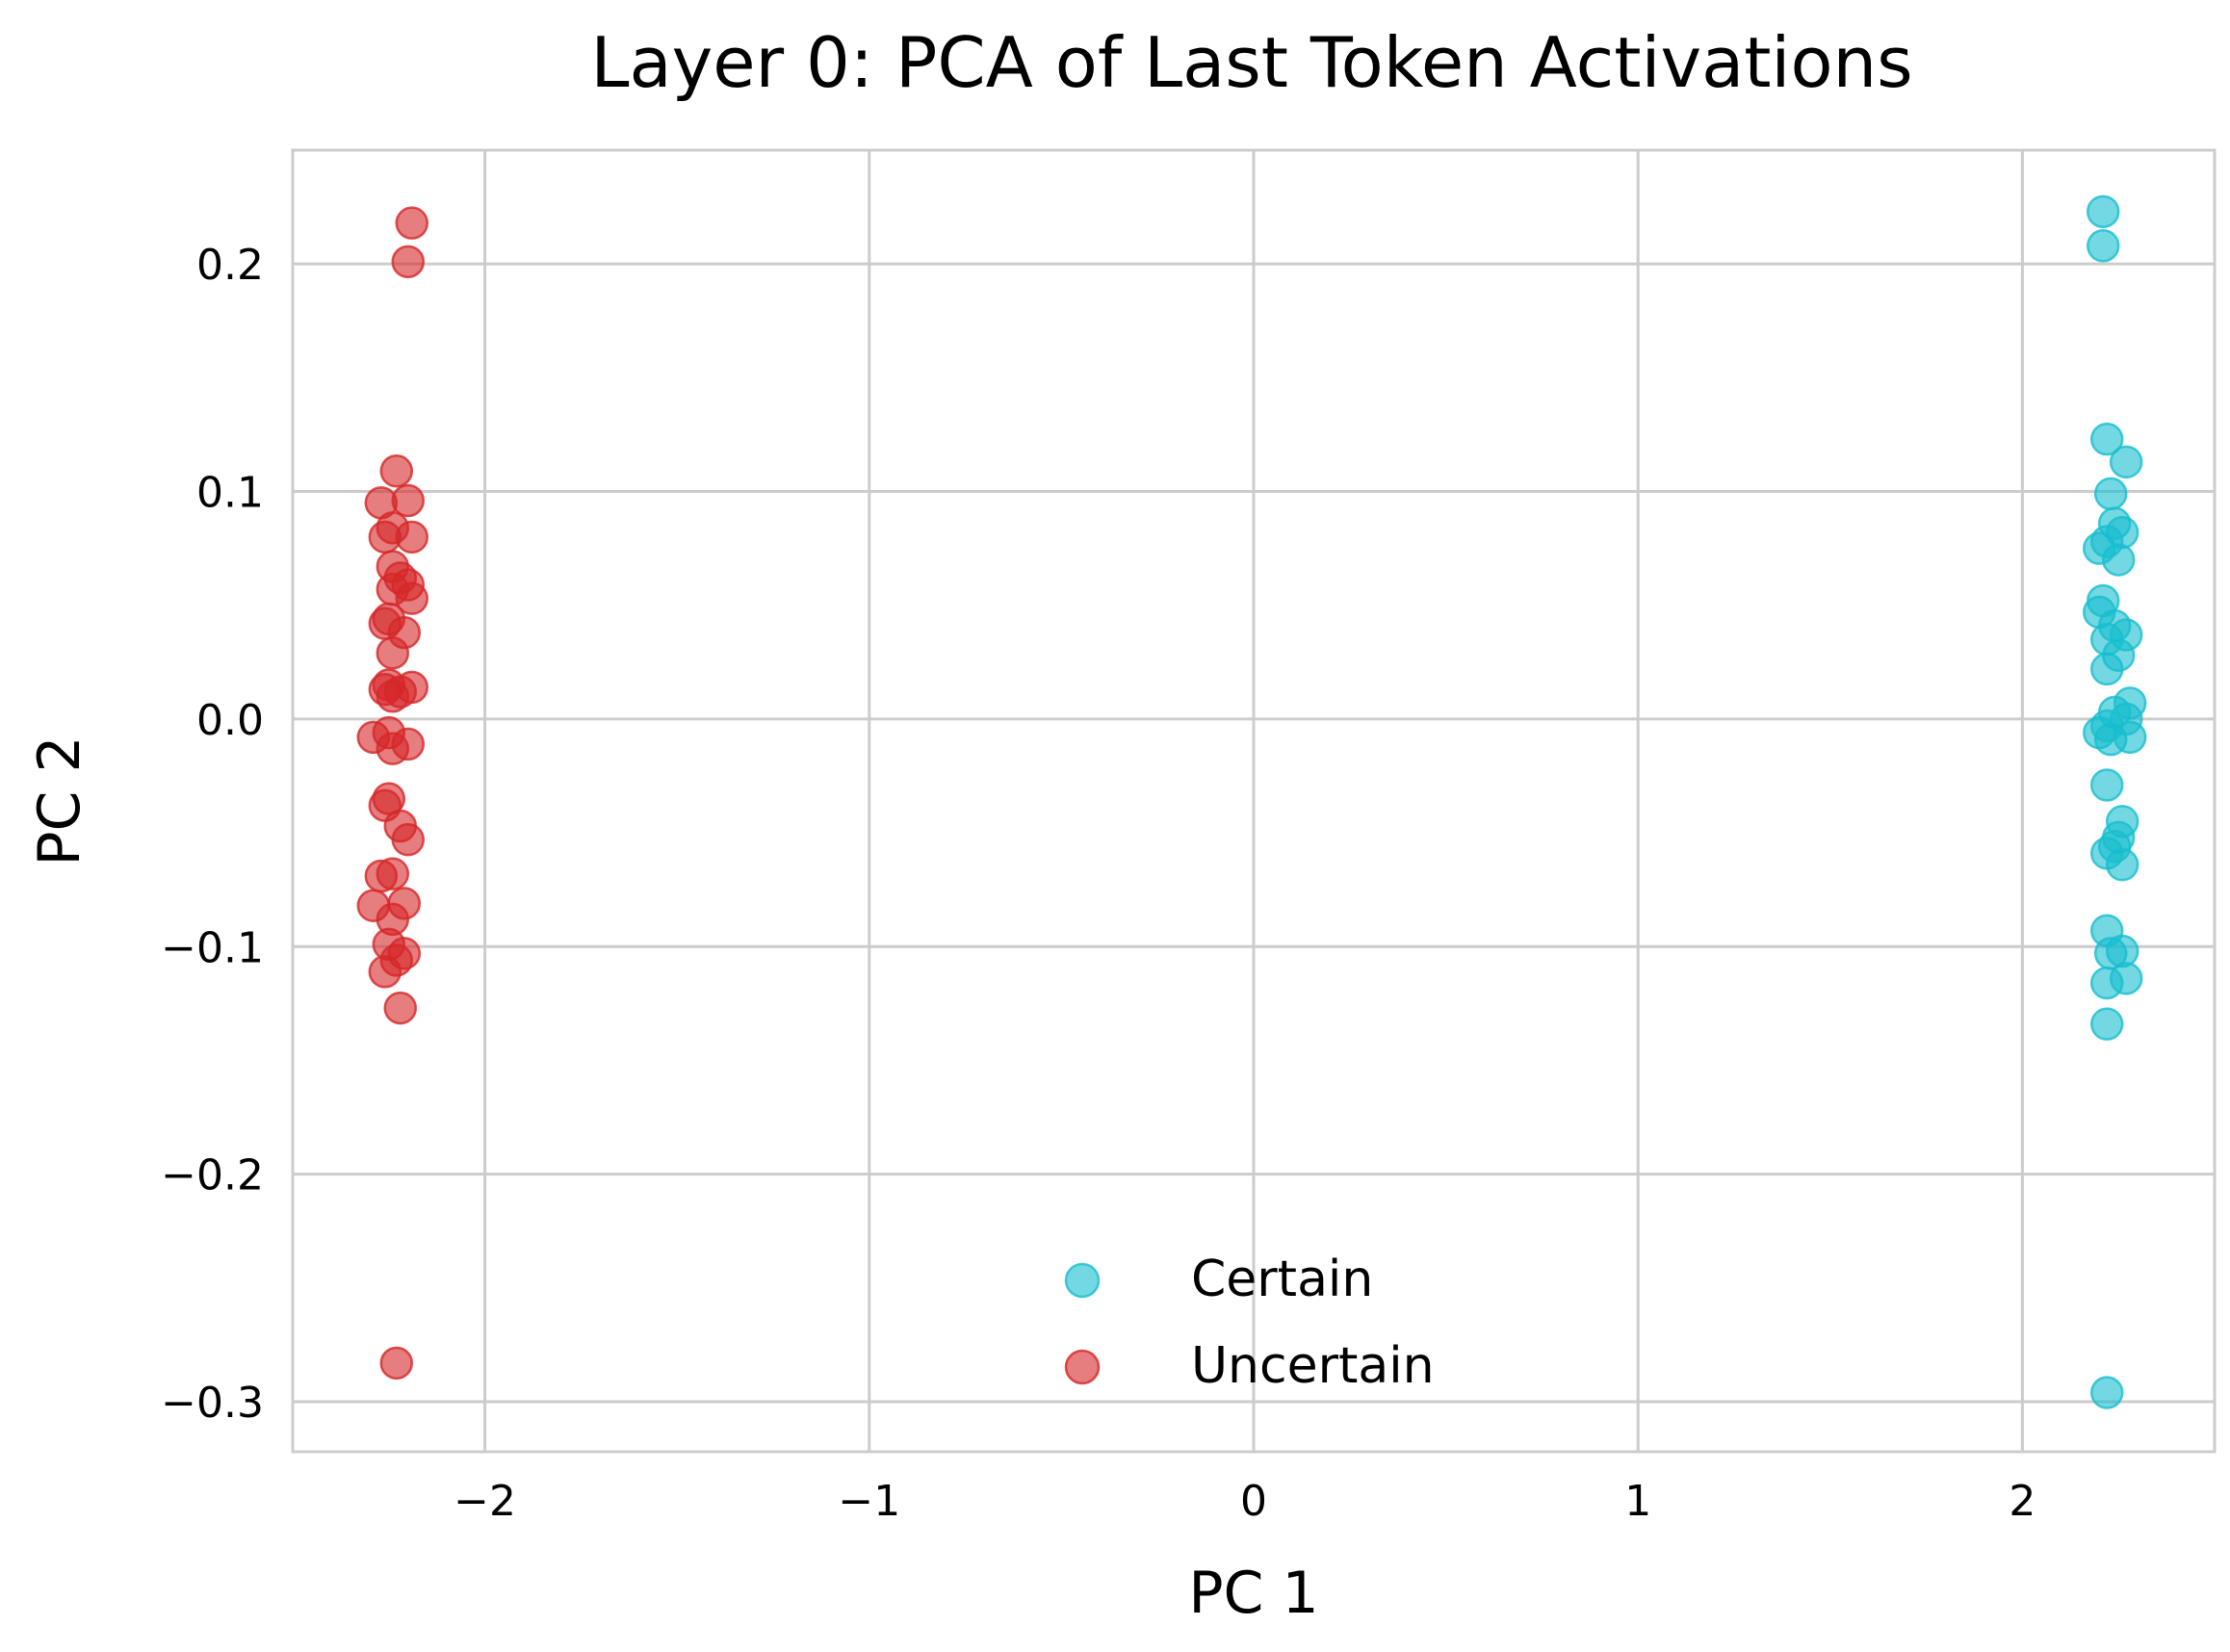 The height and width of the screenshot is (1652, 2230). I want to click on x-axis-label: PC 1, so click(1253, 1593).